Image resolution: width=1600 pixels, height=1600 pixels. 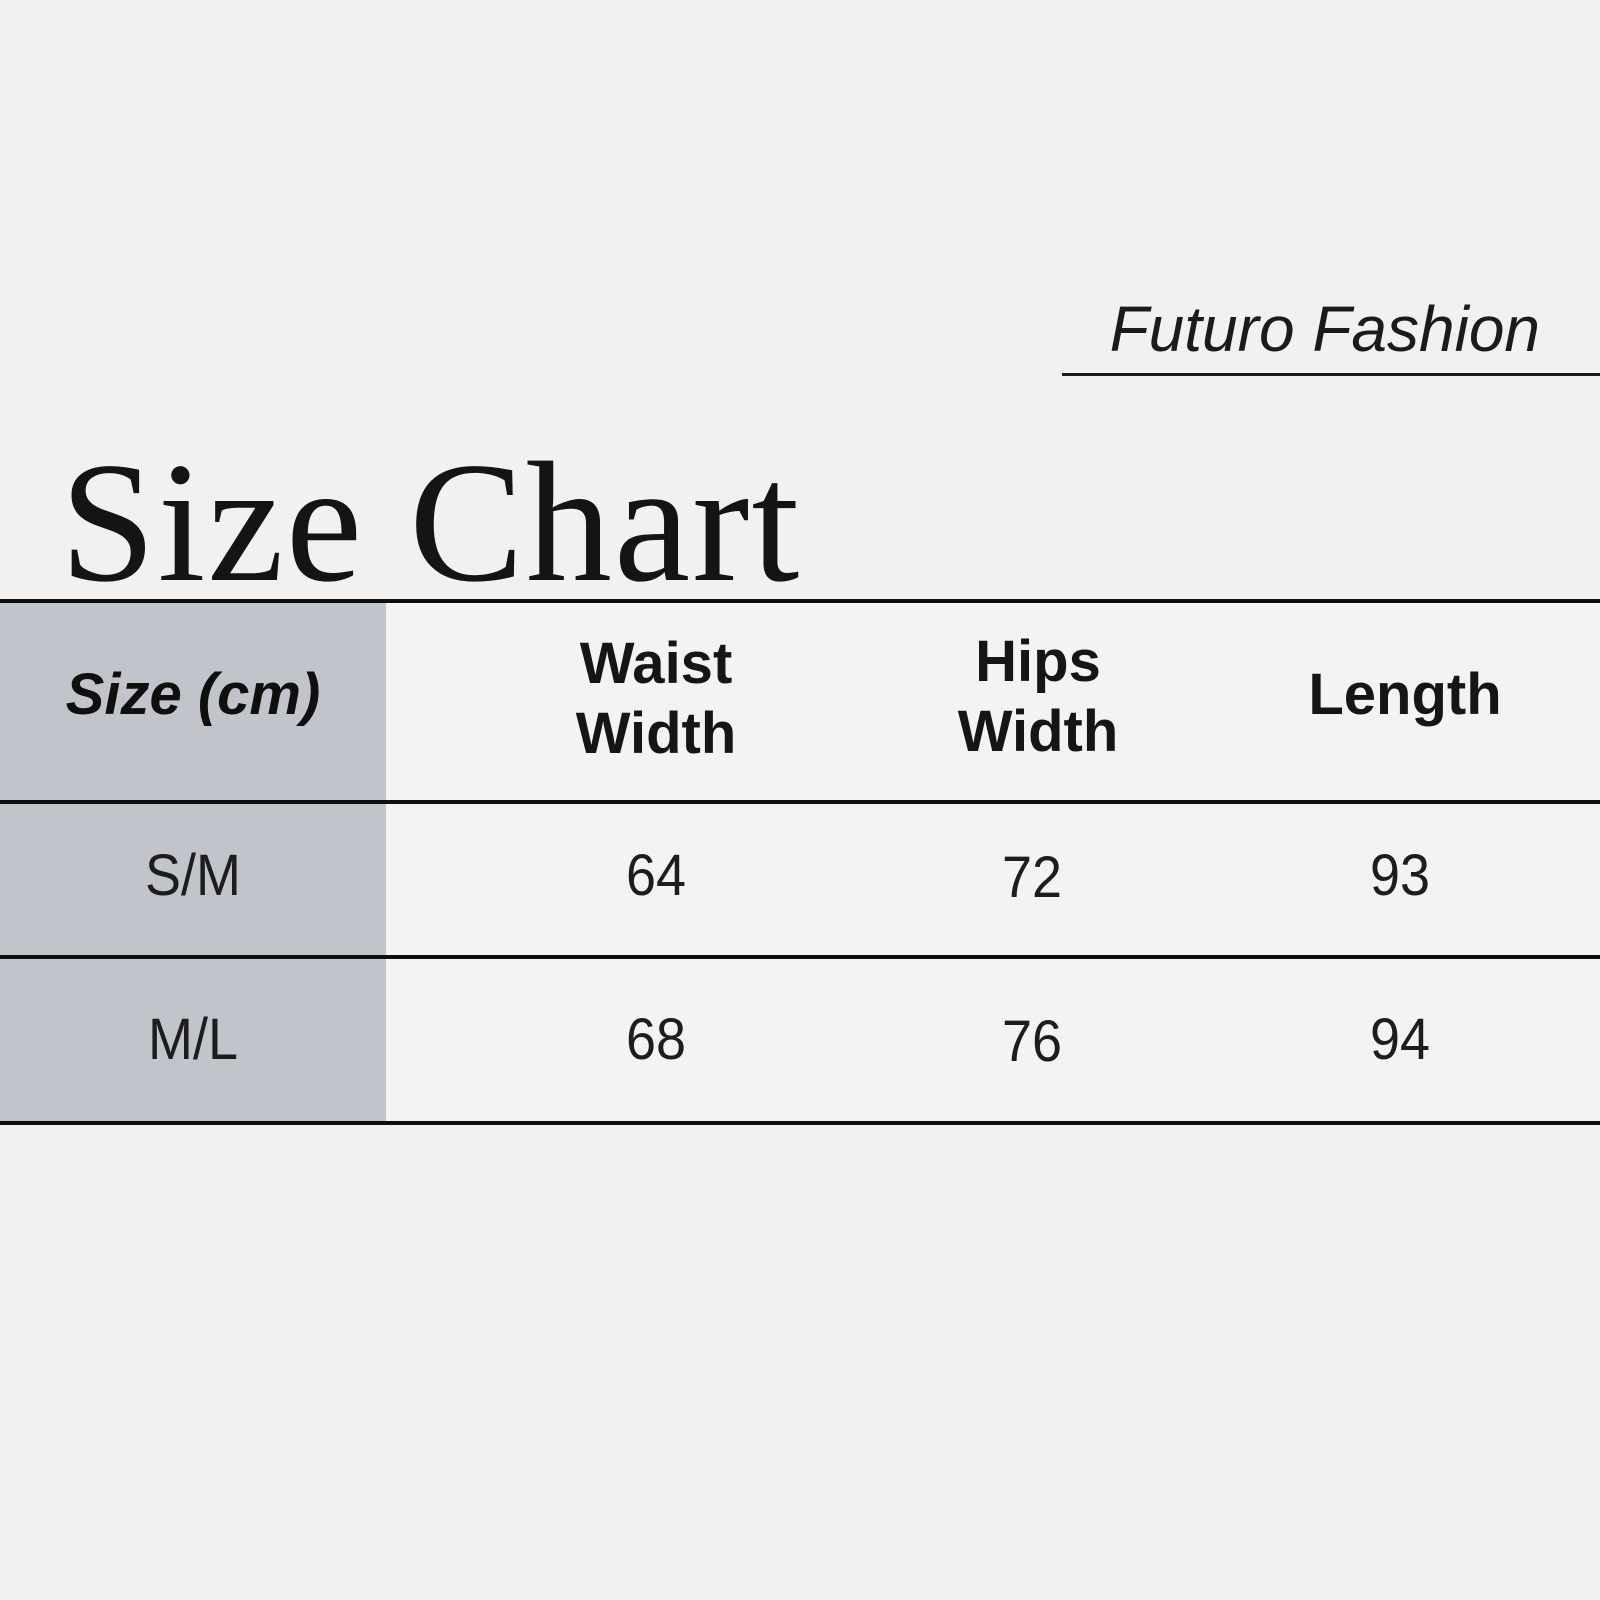 What do you see at coordinates (1400, 875) in the screenshot?
I see `row-sm-length: 93` at bounding box center [1400, 875].